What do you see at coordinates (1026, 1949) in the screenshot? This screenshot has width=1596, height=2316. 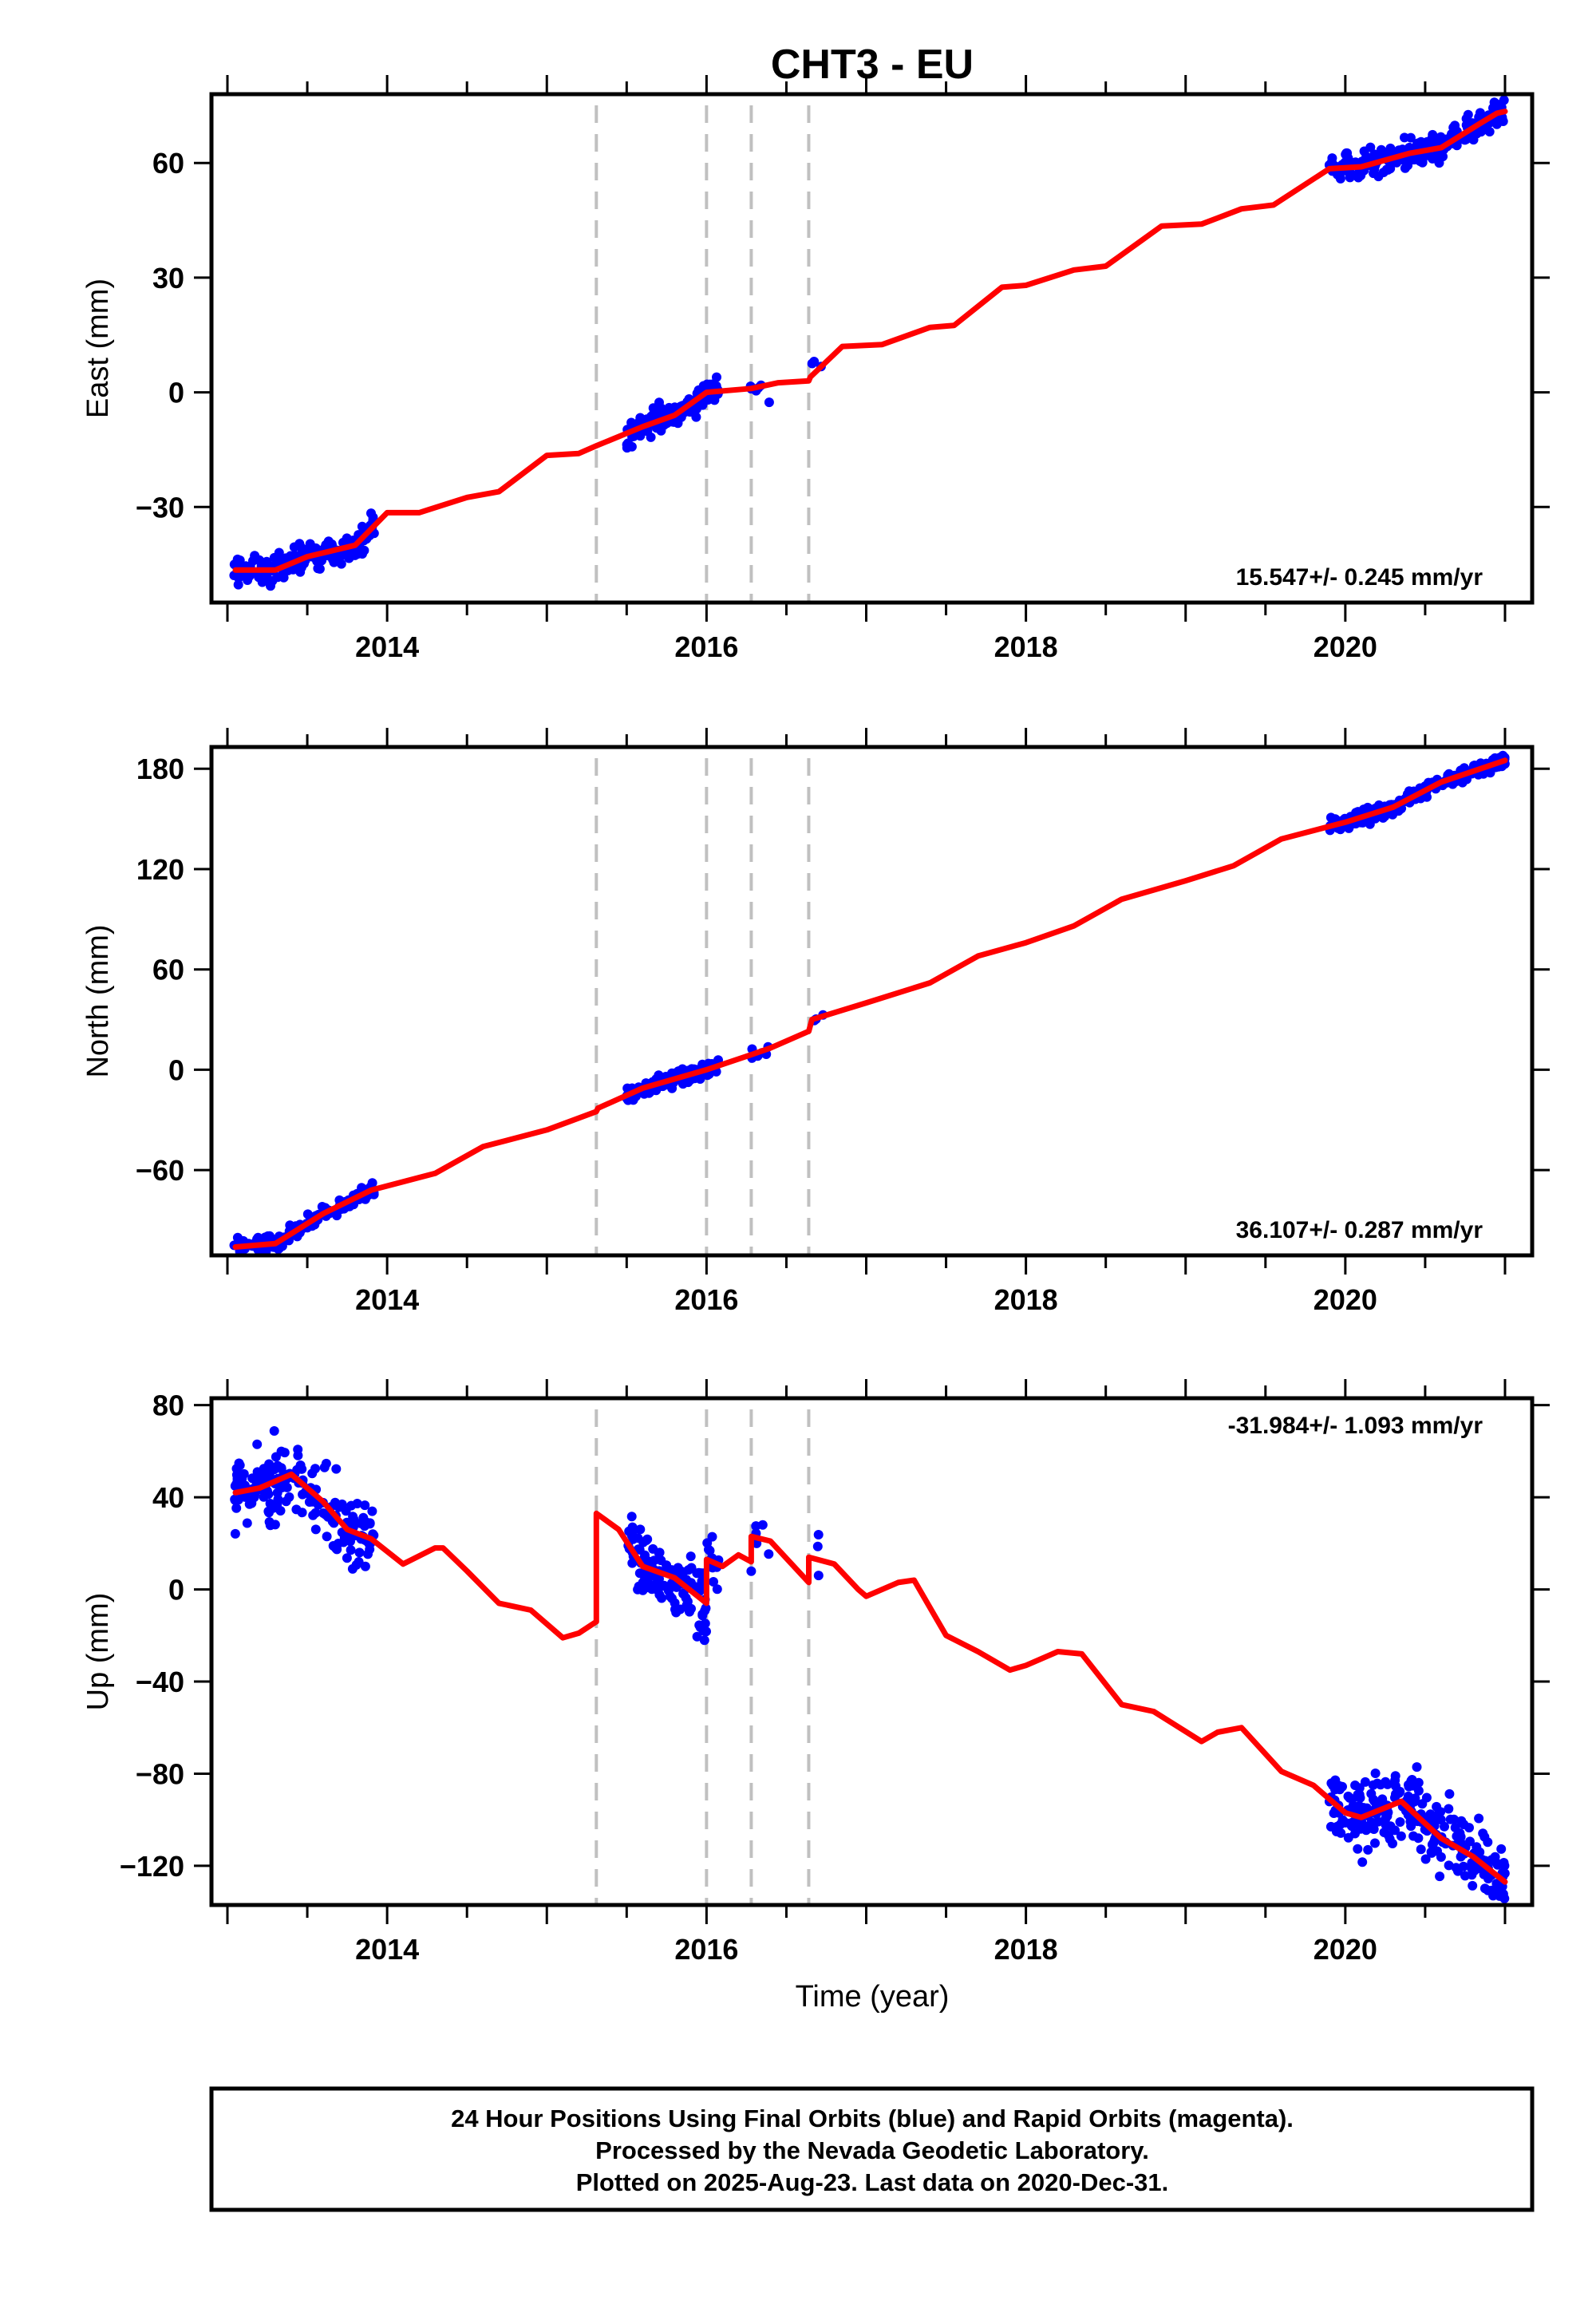 I see `x-tick-label: 2018` at bounding box center [1026, 1949].